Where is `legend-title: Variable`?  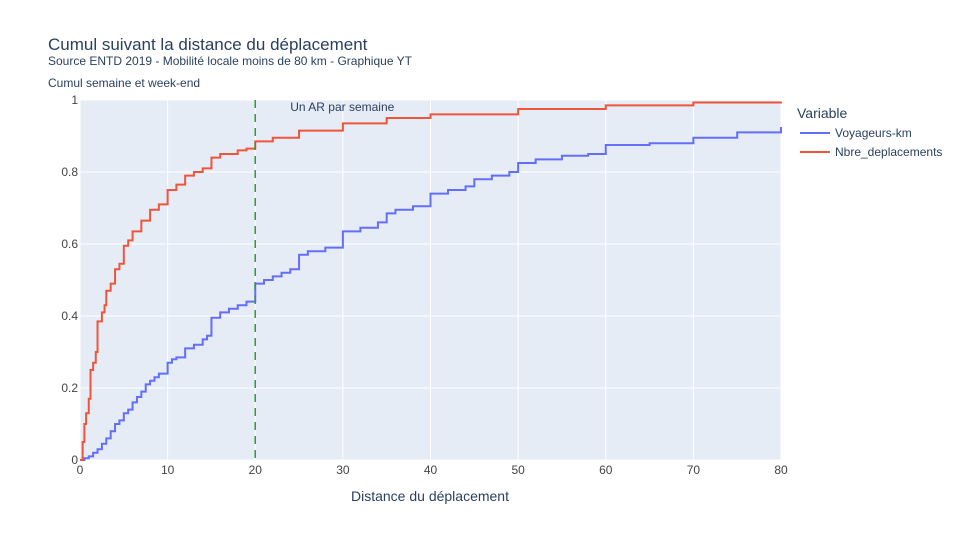 legend-title: Variable is located at coordinates (822, 113).